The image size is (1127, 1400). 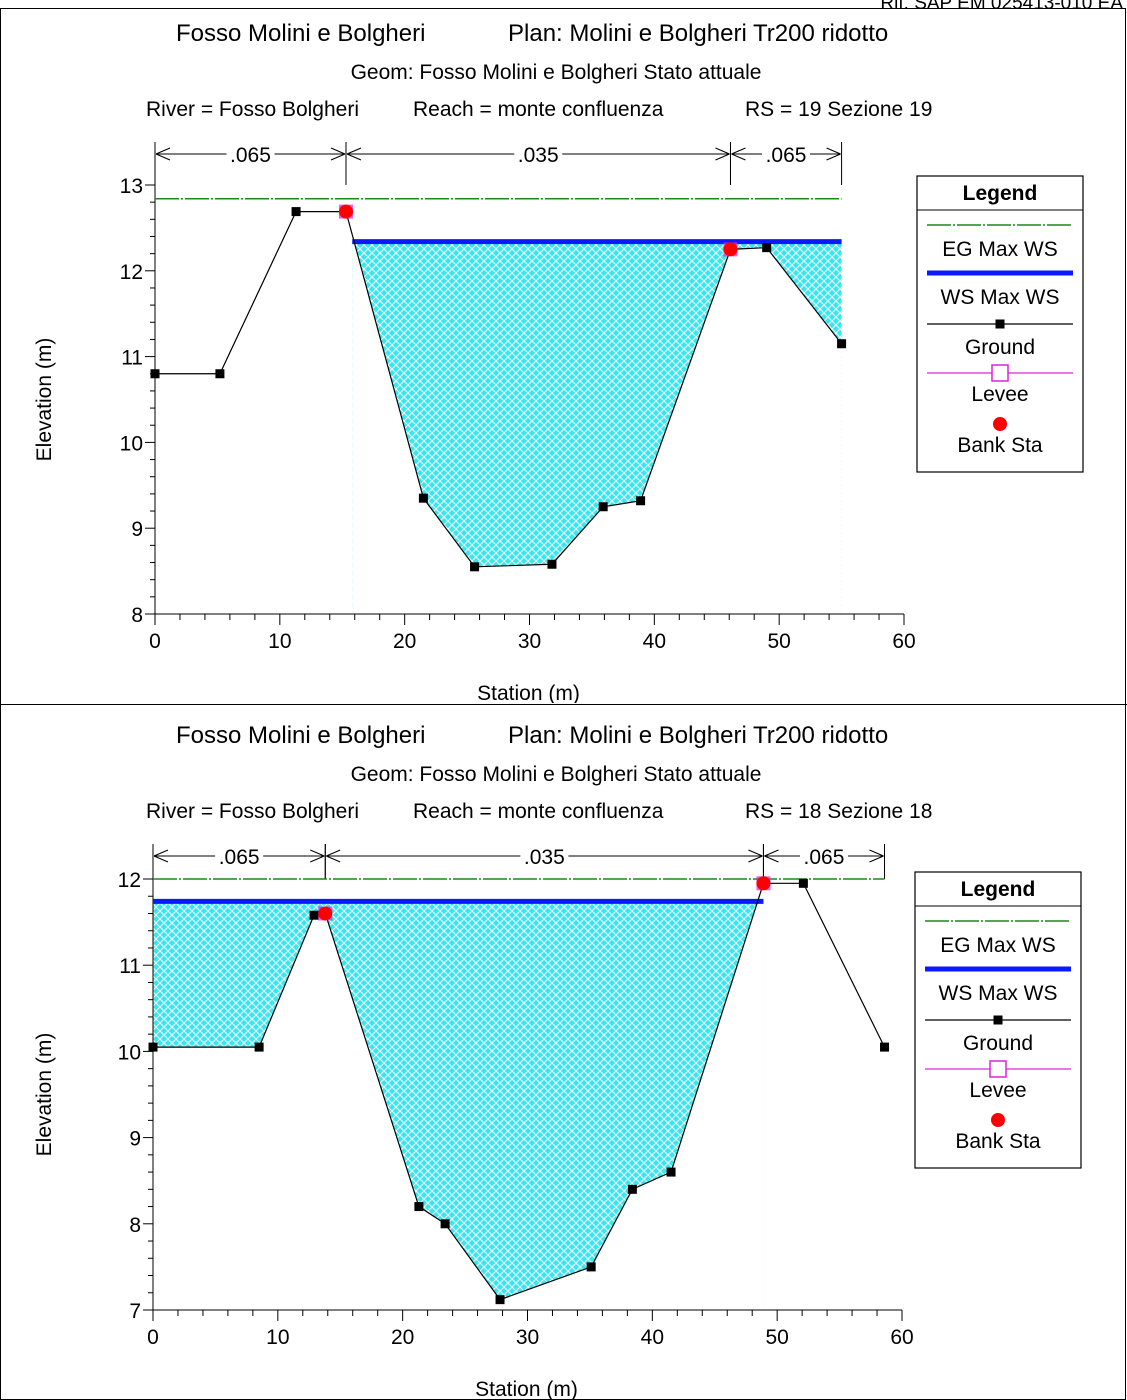 I want to click on title-rs: RS = 18 Sezione 18, so click(x=838, y=811).